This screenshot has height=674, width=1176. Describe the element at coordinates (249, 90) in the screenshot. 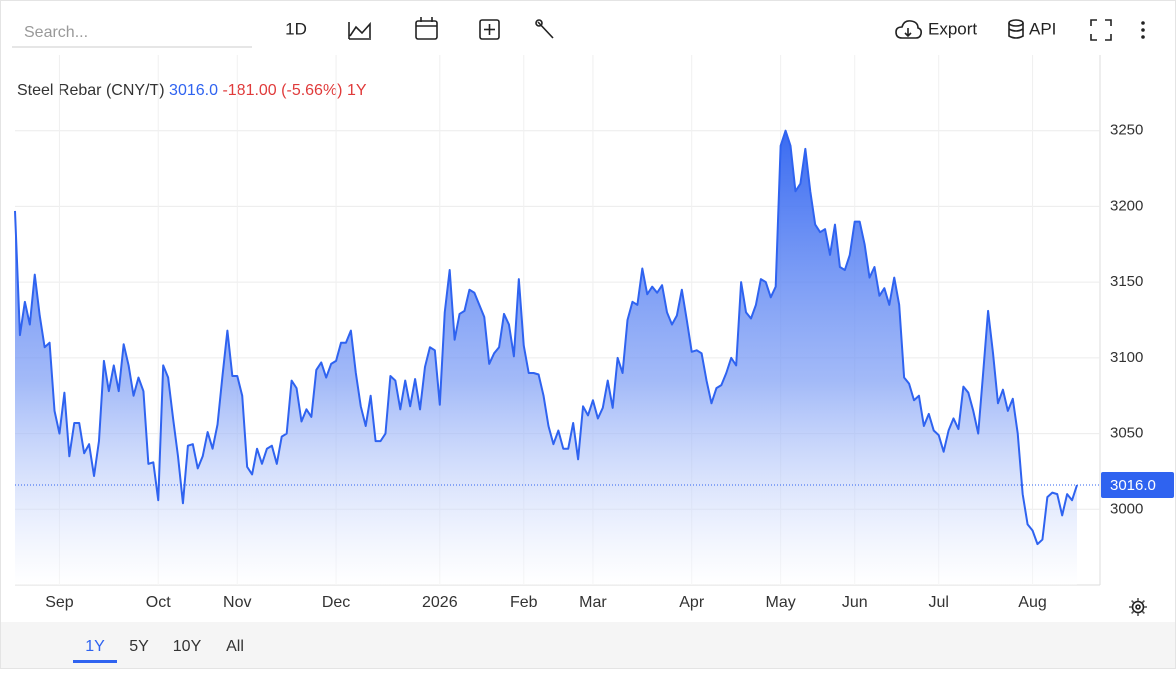

I see `change: -181.00` at that location.